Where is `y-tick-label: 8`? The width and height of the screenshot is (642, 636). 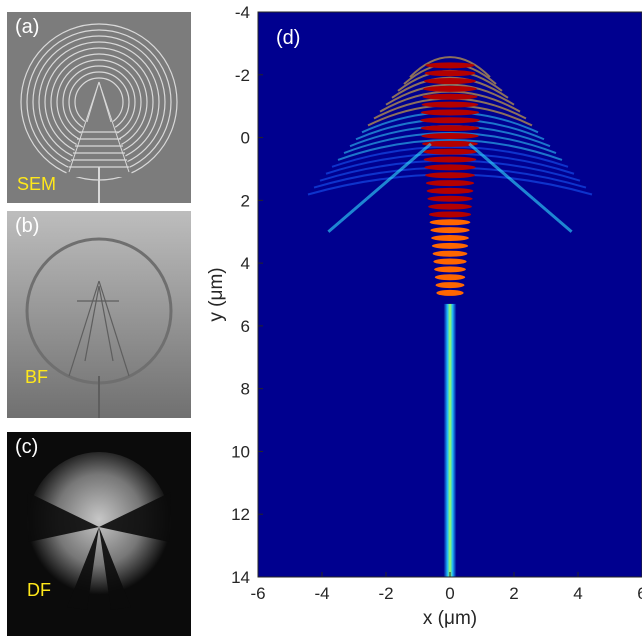 y-tick-label: 8 is located at coordinates (245, 389).